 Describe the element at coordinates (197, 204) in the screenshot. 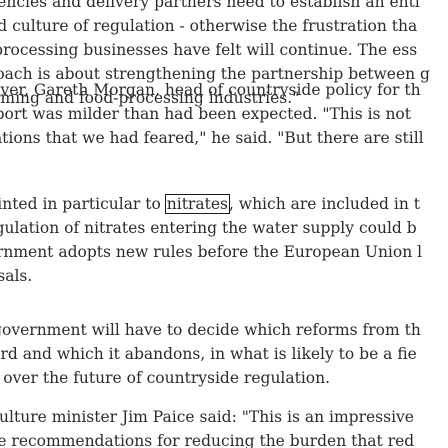

I see `highlighted-word-nitrates: nitrates` at that location.